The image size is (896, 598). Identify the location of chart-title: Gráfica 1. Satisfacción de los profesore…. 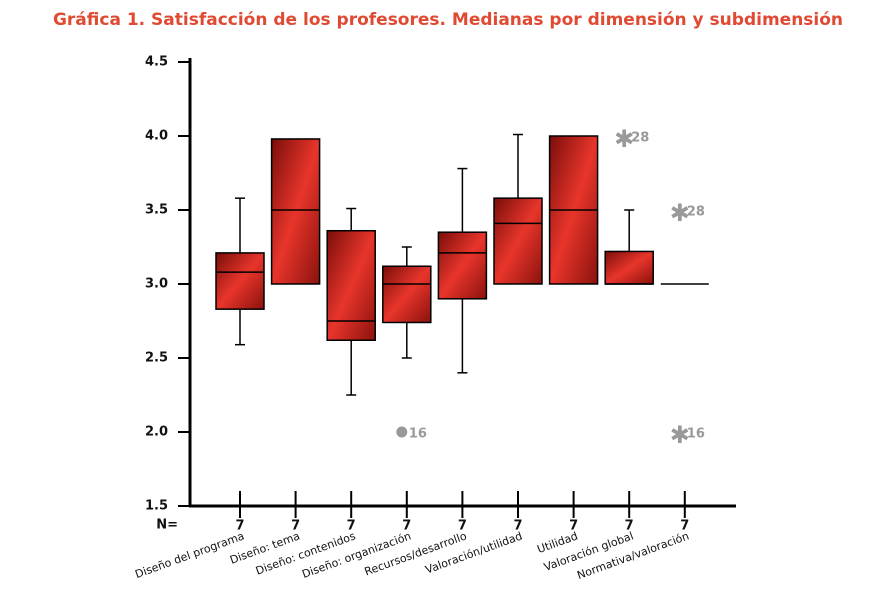
(448, 20).